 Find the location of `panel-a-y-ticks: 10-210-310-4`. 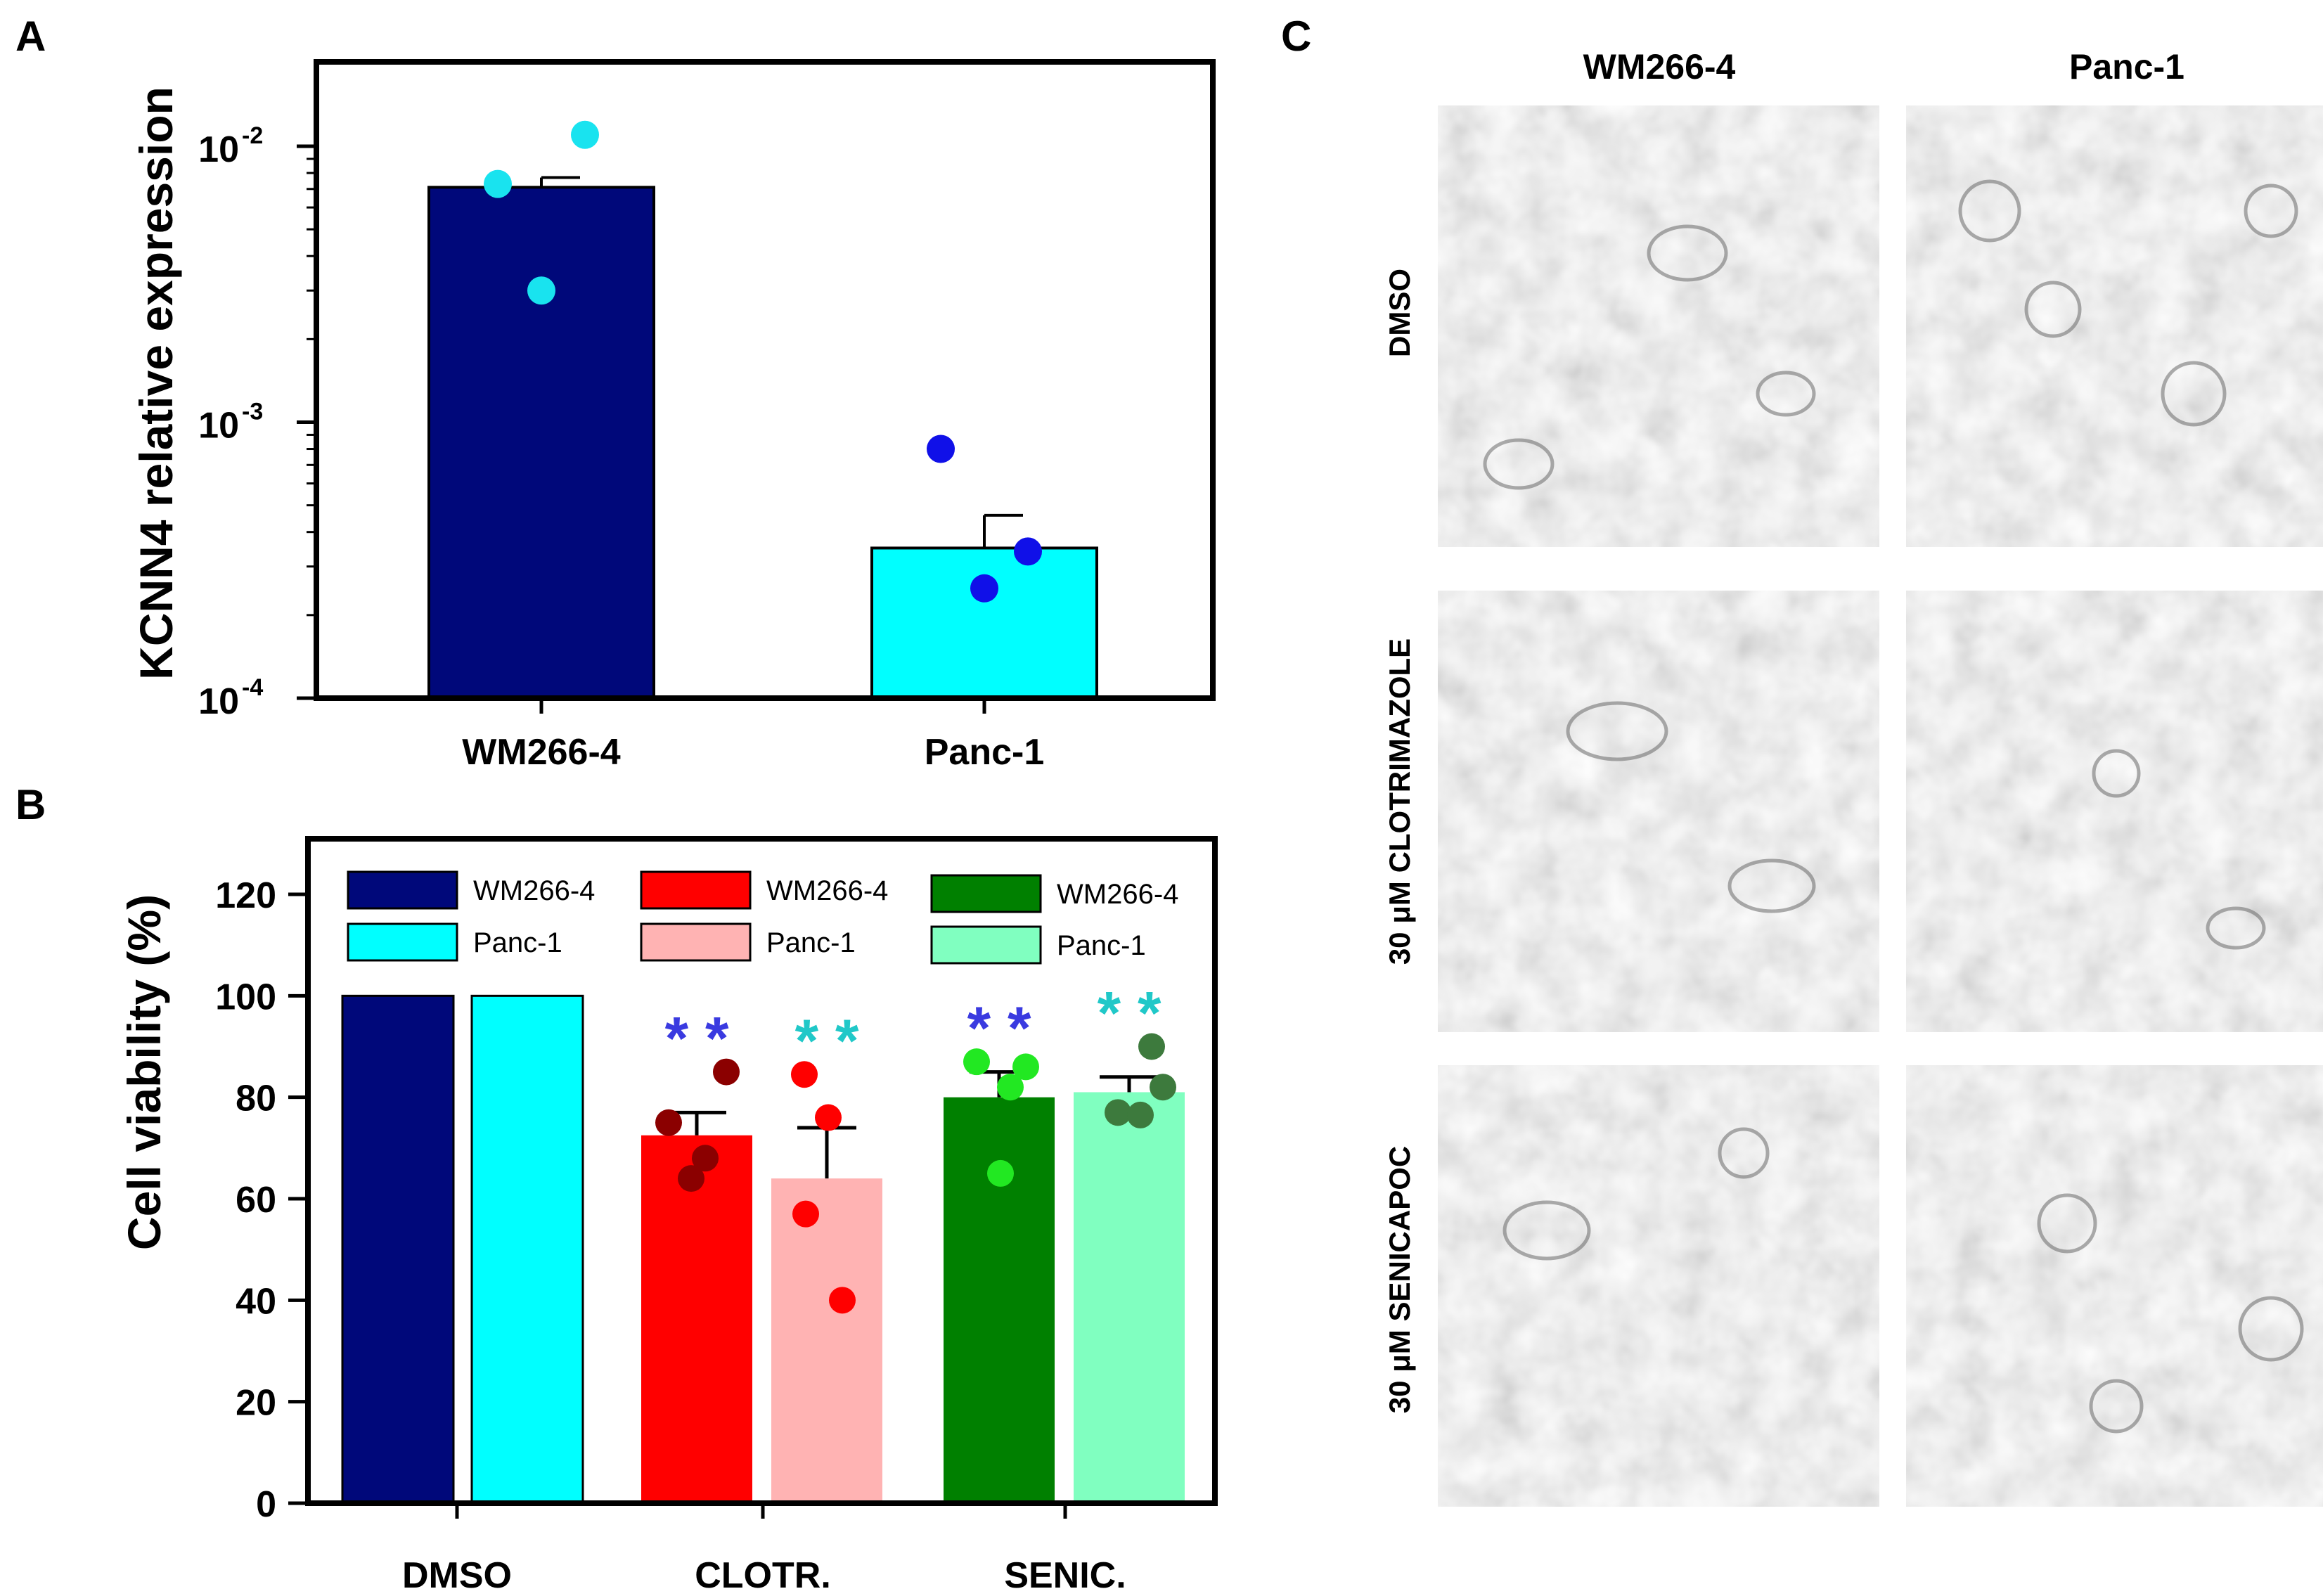

panel-a-y-ticks: 10-210-310-4 is located at coordinates (257, 422).